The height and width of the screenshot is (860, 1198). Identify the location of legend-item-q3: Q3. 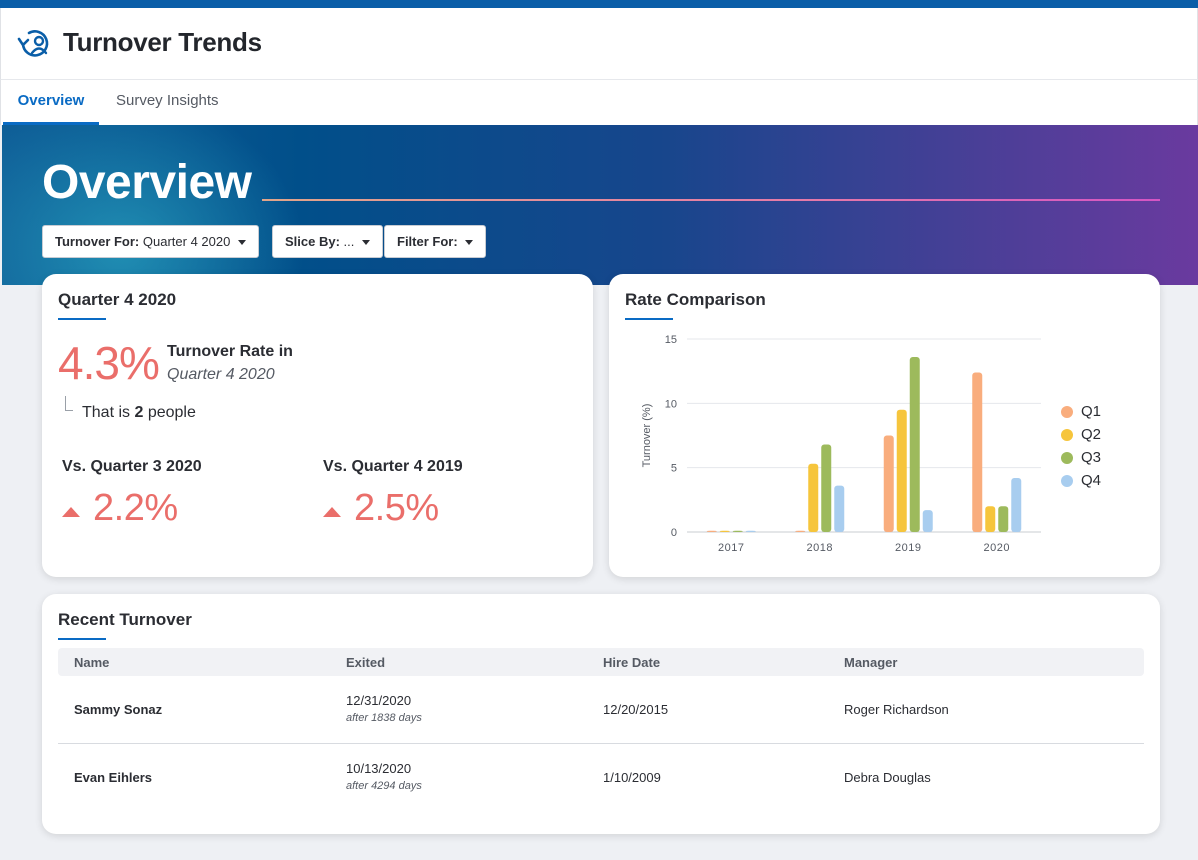
(1081, 457).